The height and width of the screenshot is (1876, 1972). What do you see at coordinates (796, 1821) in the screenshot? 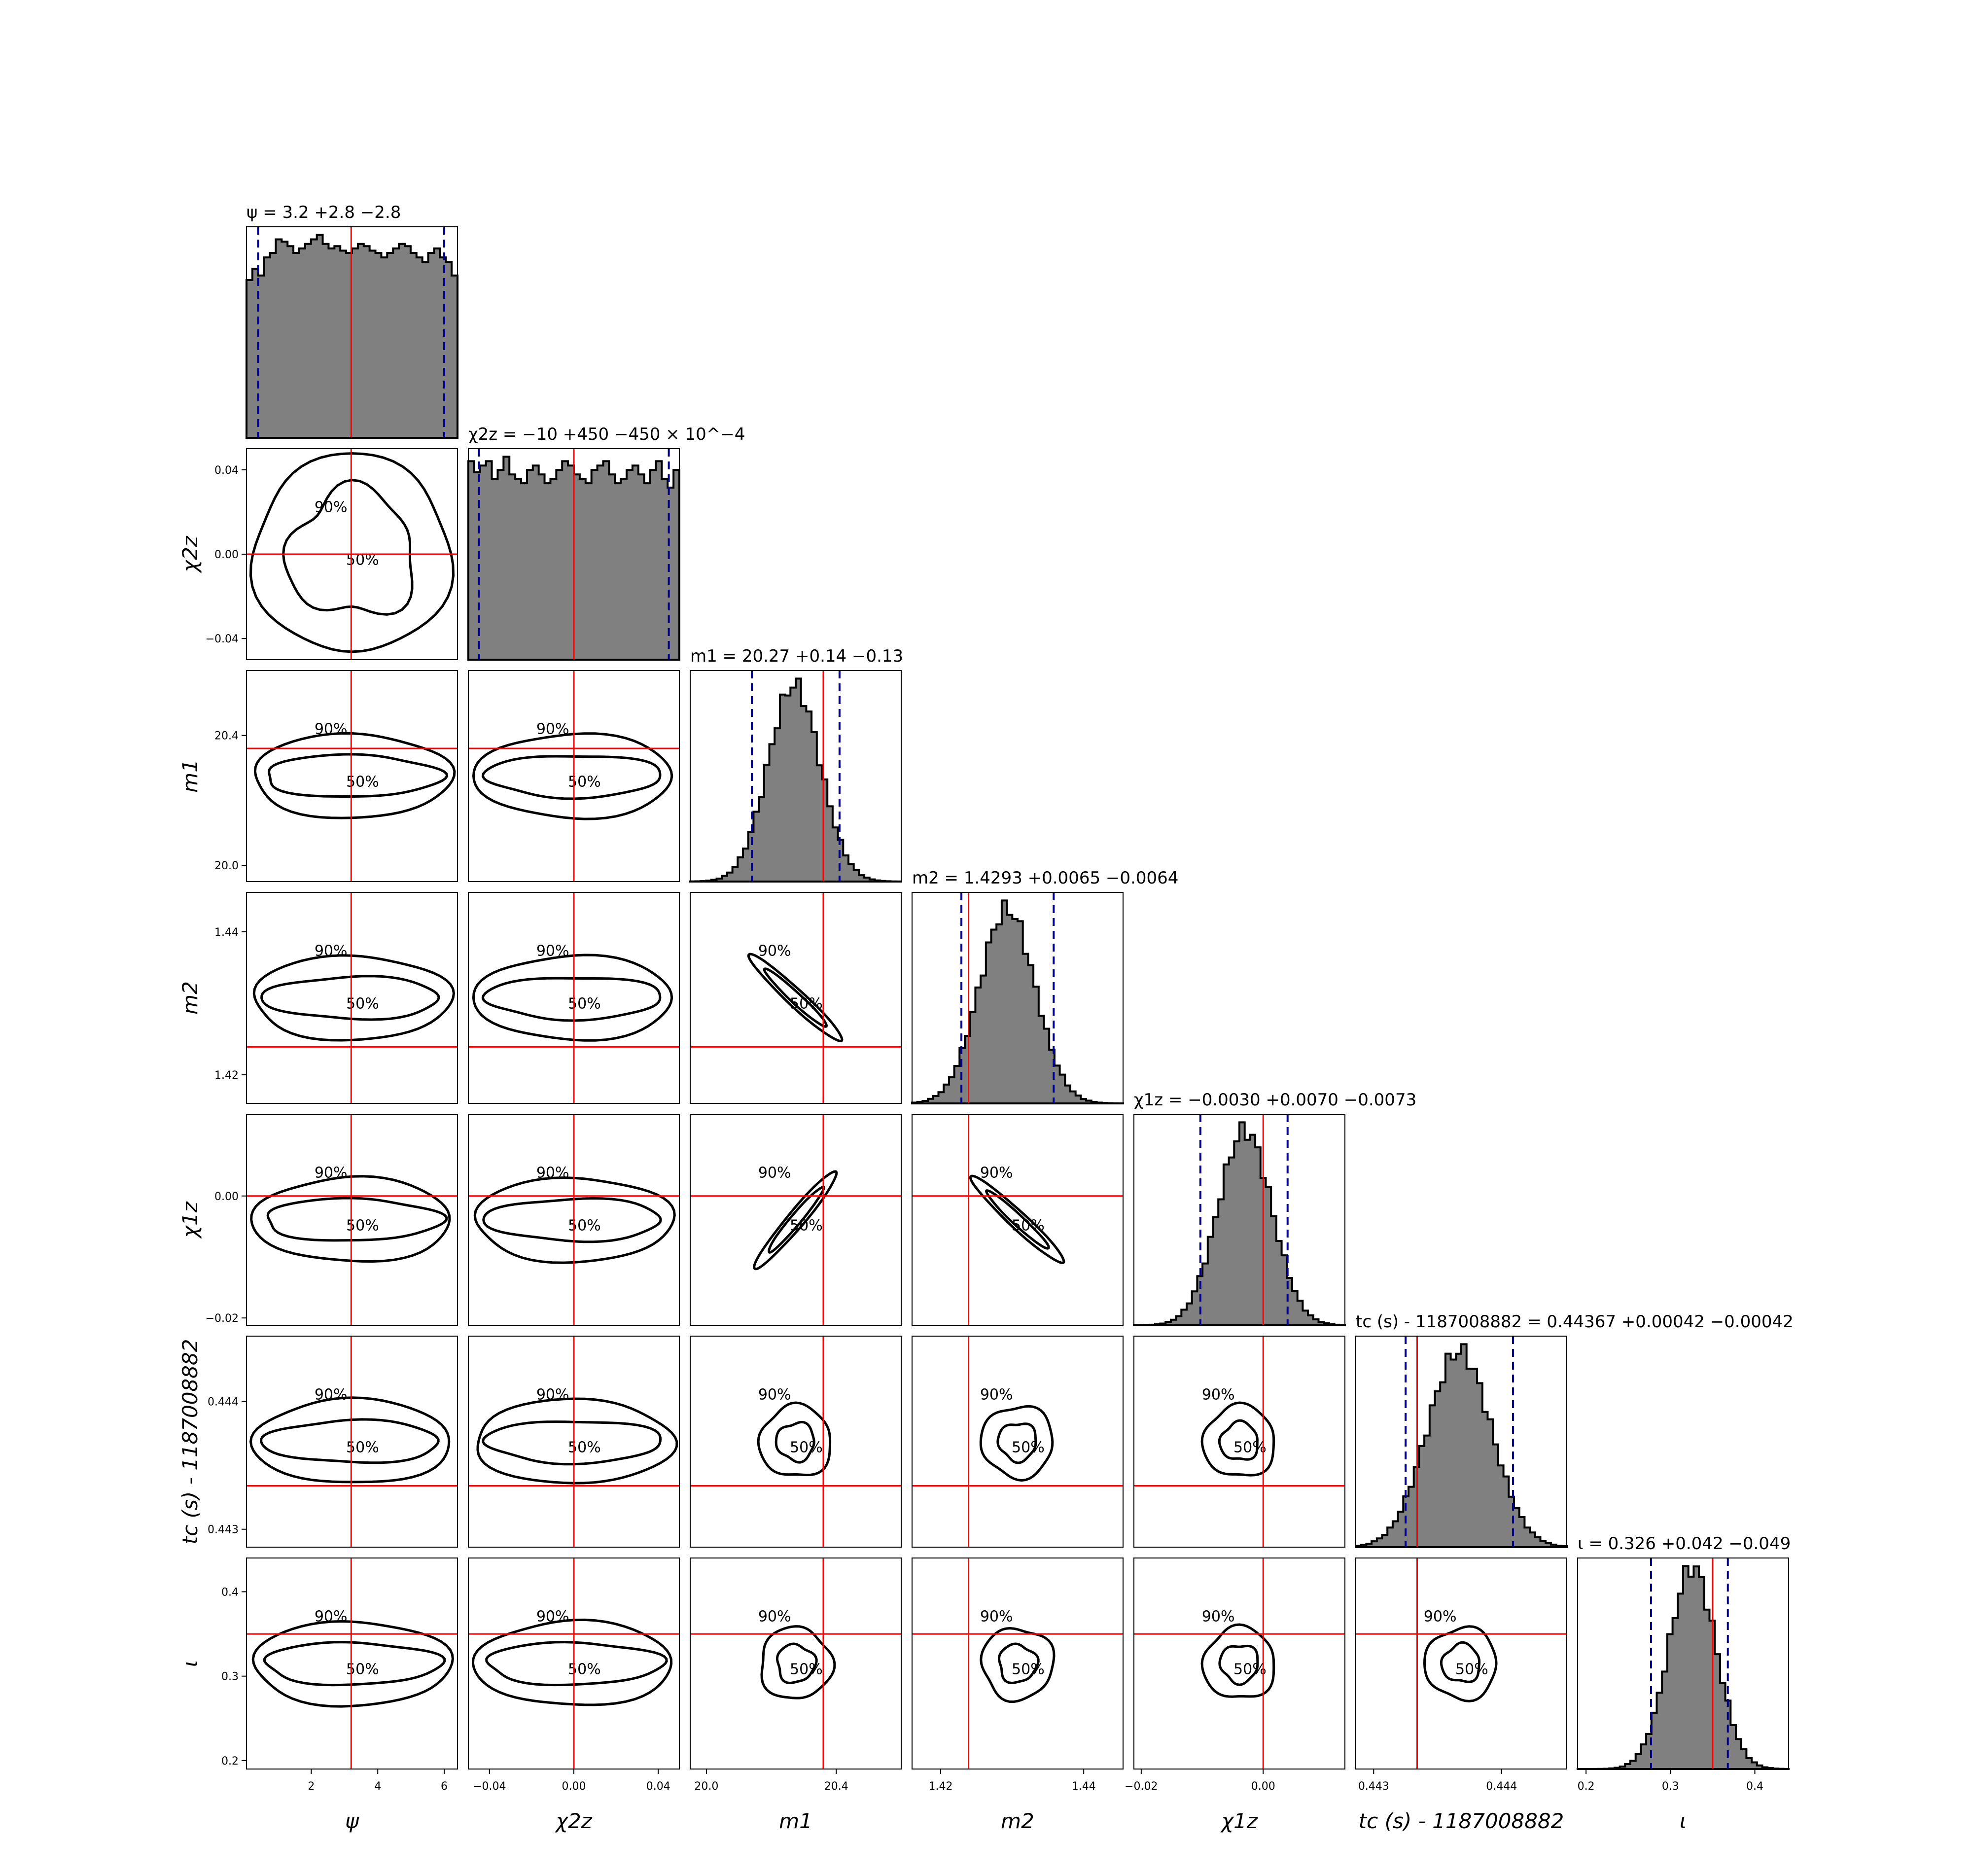
I see `x-axis-label-m1: m1` at bounding box center [796, 1821].